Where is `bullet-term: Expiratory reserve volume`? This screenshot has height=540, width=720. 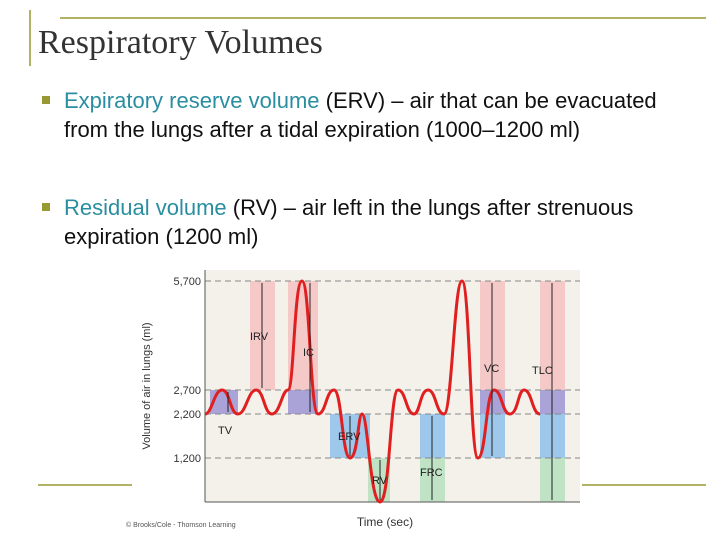
bullet-term: Expiratory reserve volume is located at coordinates (192, 100).